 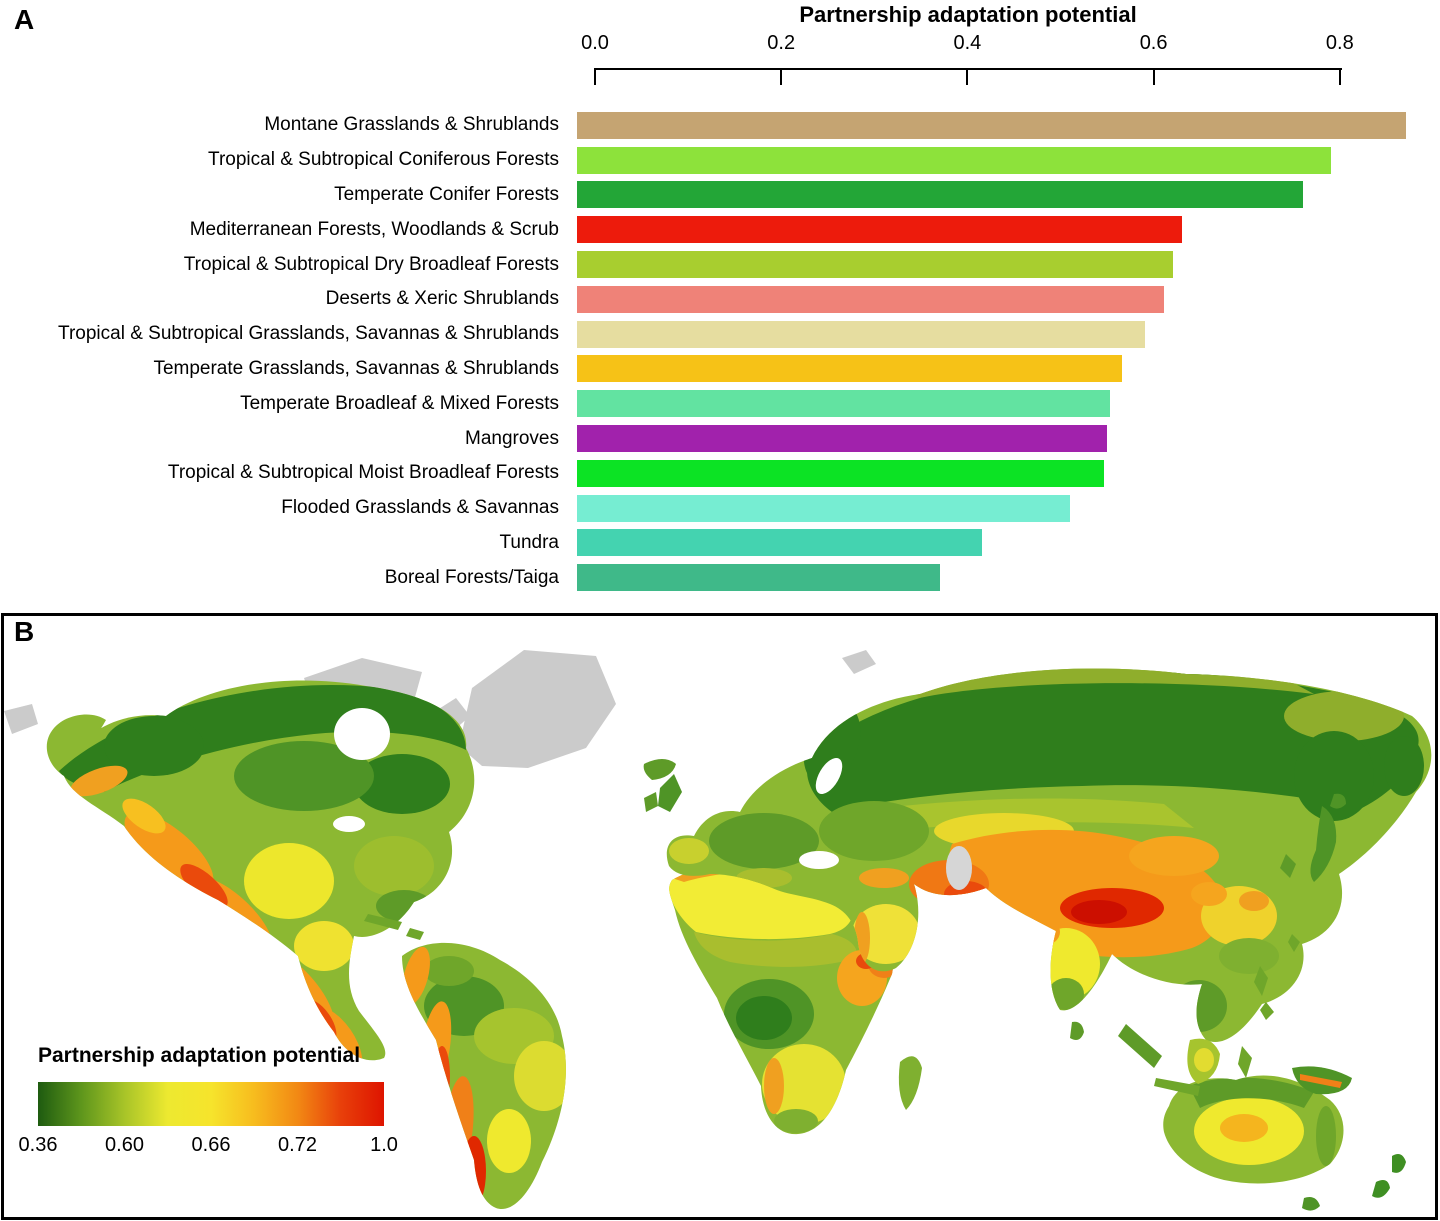 I want to click on x-axis-title: Partnership adaptation potential, so click(x=968, y=14).